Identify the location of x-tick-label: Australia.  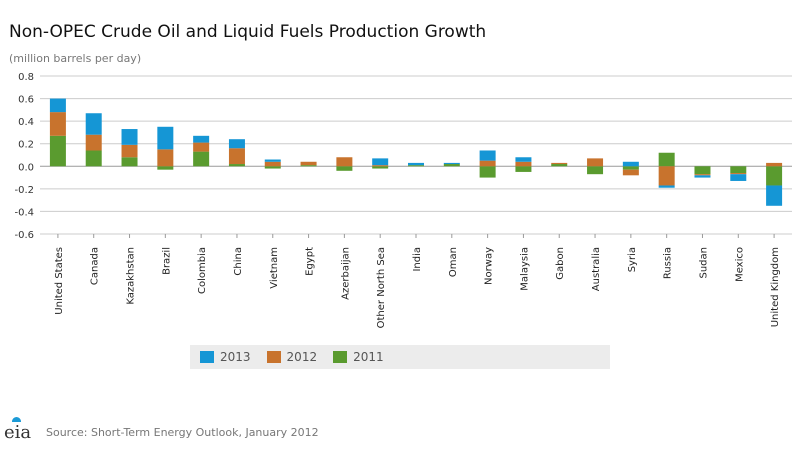
(596, 269).